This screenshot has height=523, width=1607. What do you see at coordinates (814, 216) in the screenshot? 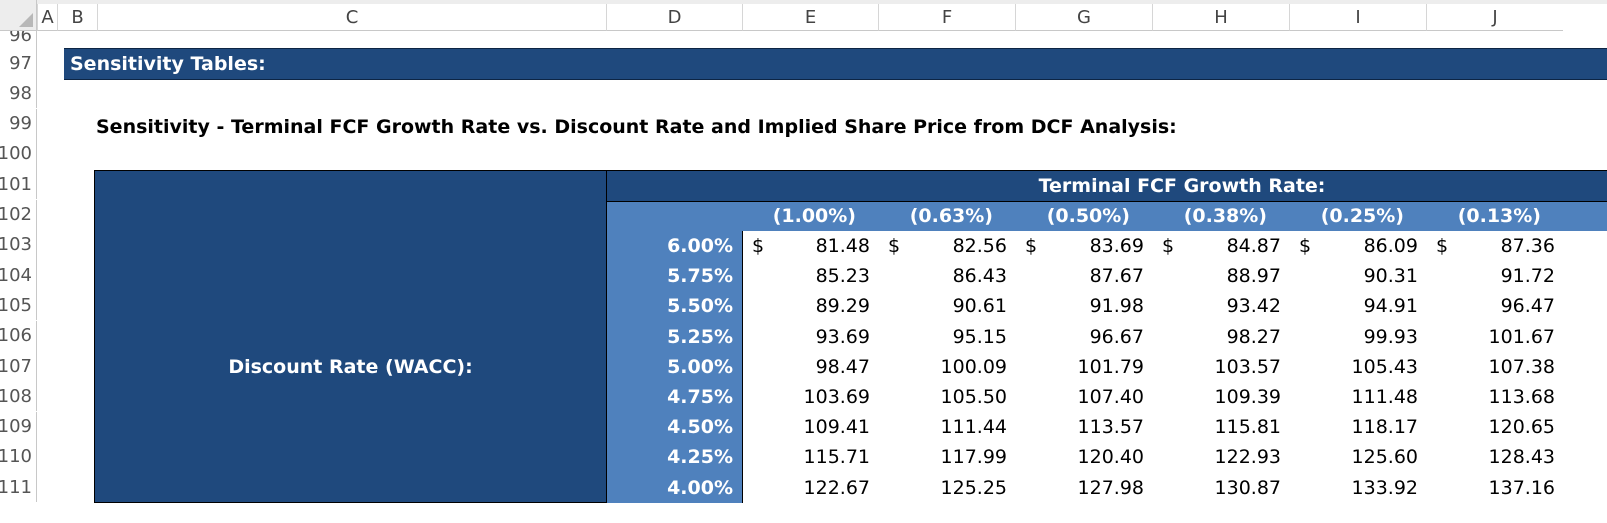
I see `growth-rate-cell: (1.00%)` at bounding box center [814, 216].